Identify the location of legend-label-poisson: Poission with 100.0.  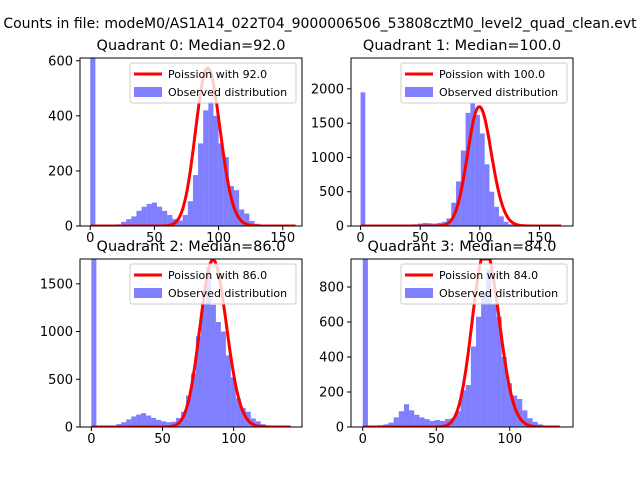
(492, 74).